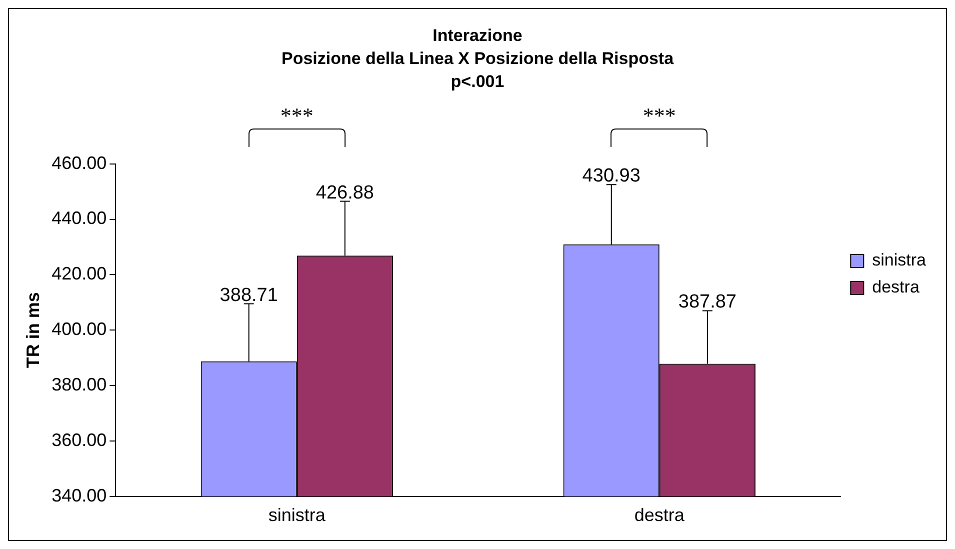 Image resolution: width=955 pixels, height=549 pixels. Describe the element at coordinates (611, 176) in the screenshot. I see `data-label: 430.93` at that location.